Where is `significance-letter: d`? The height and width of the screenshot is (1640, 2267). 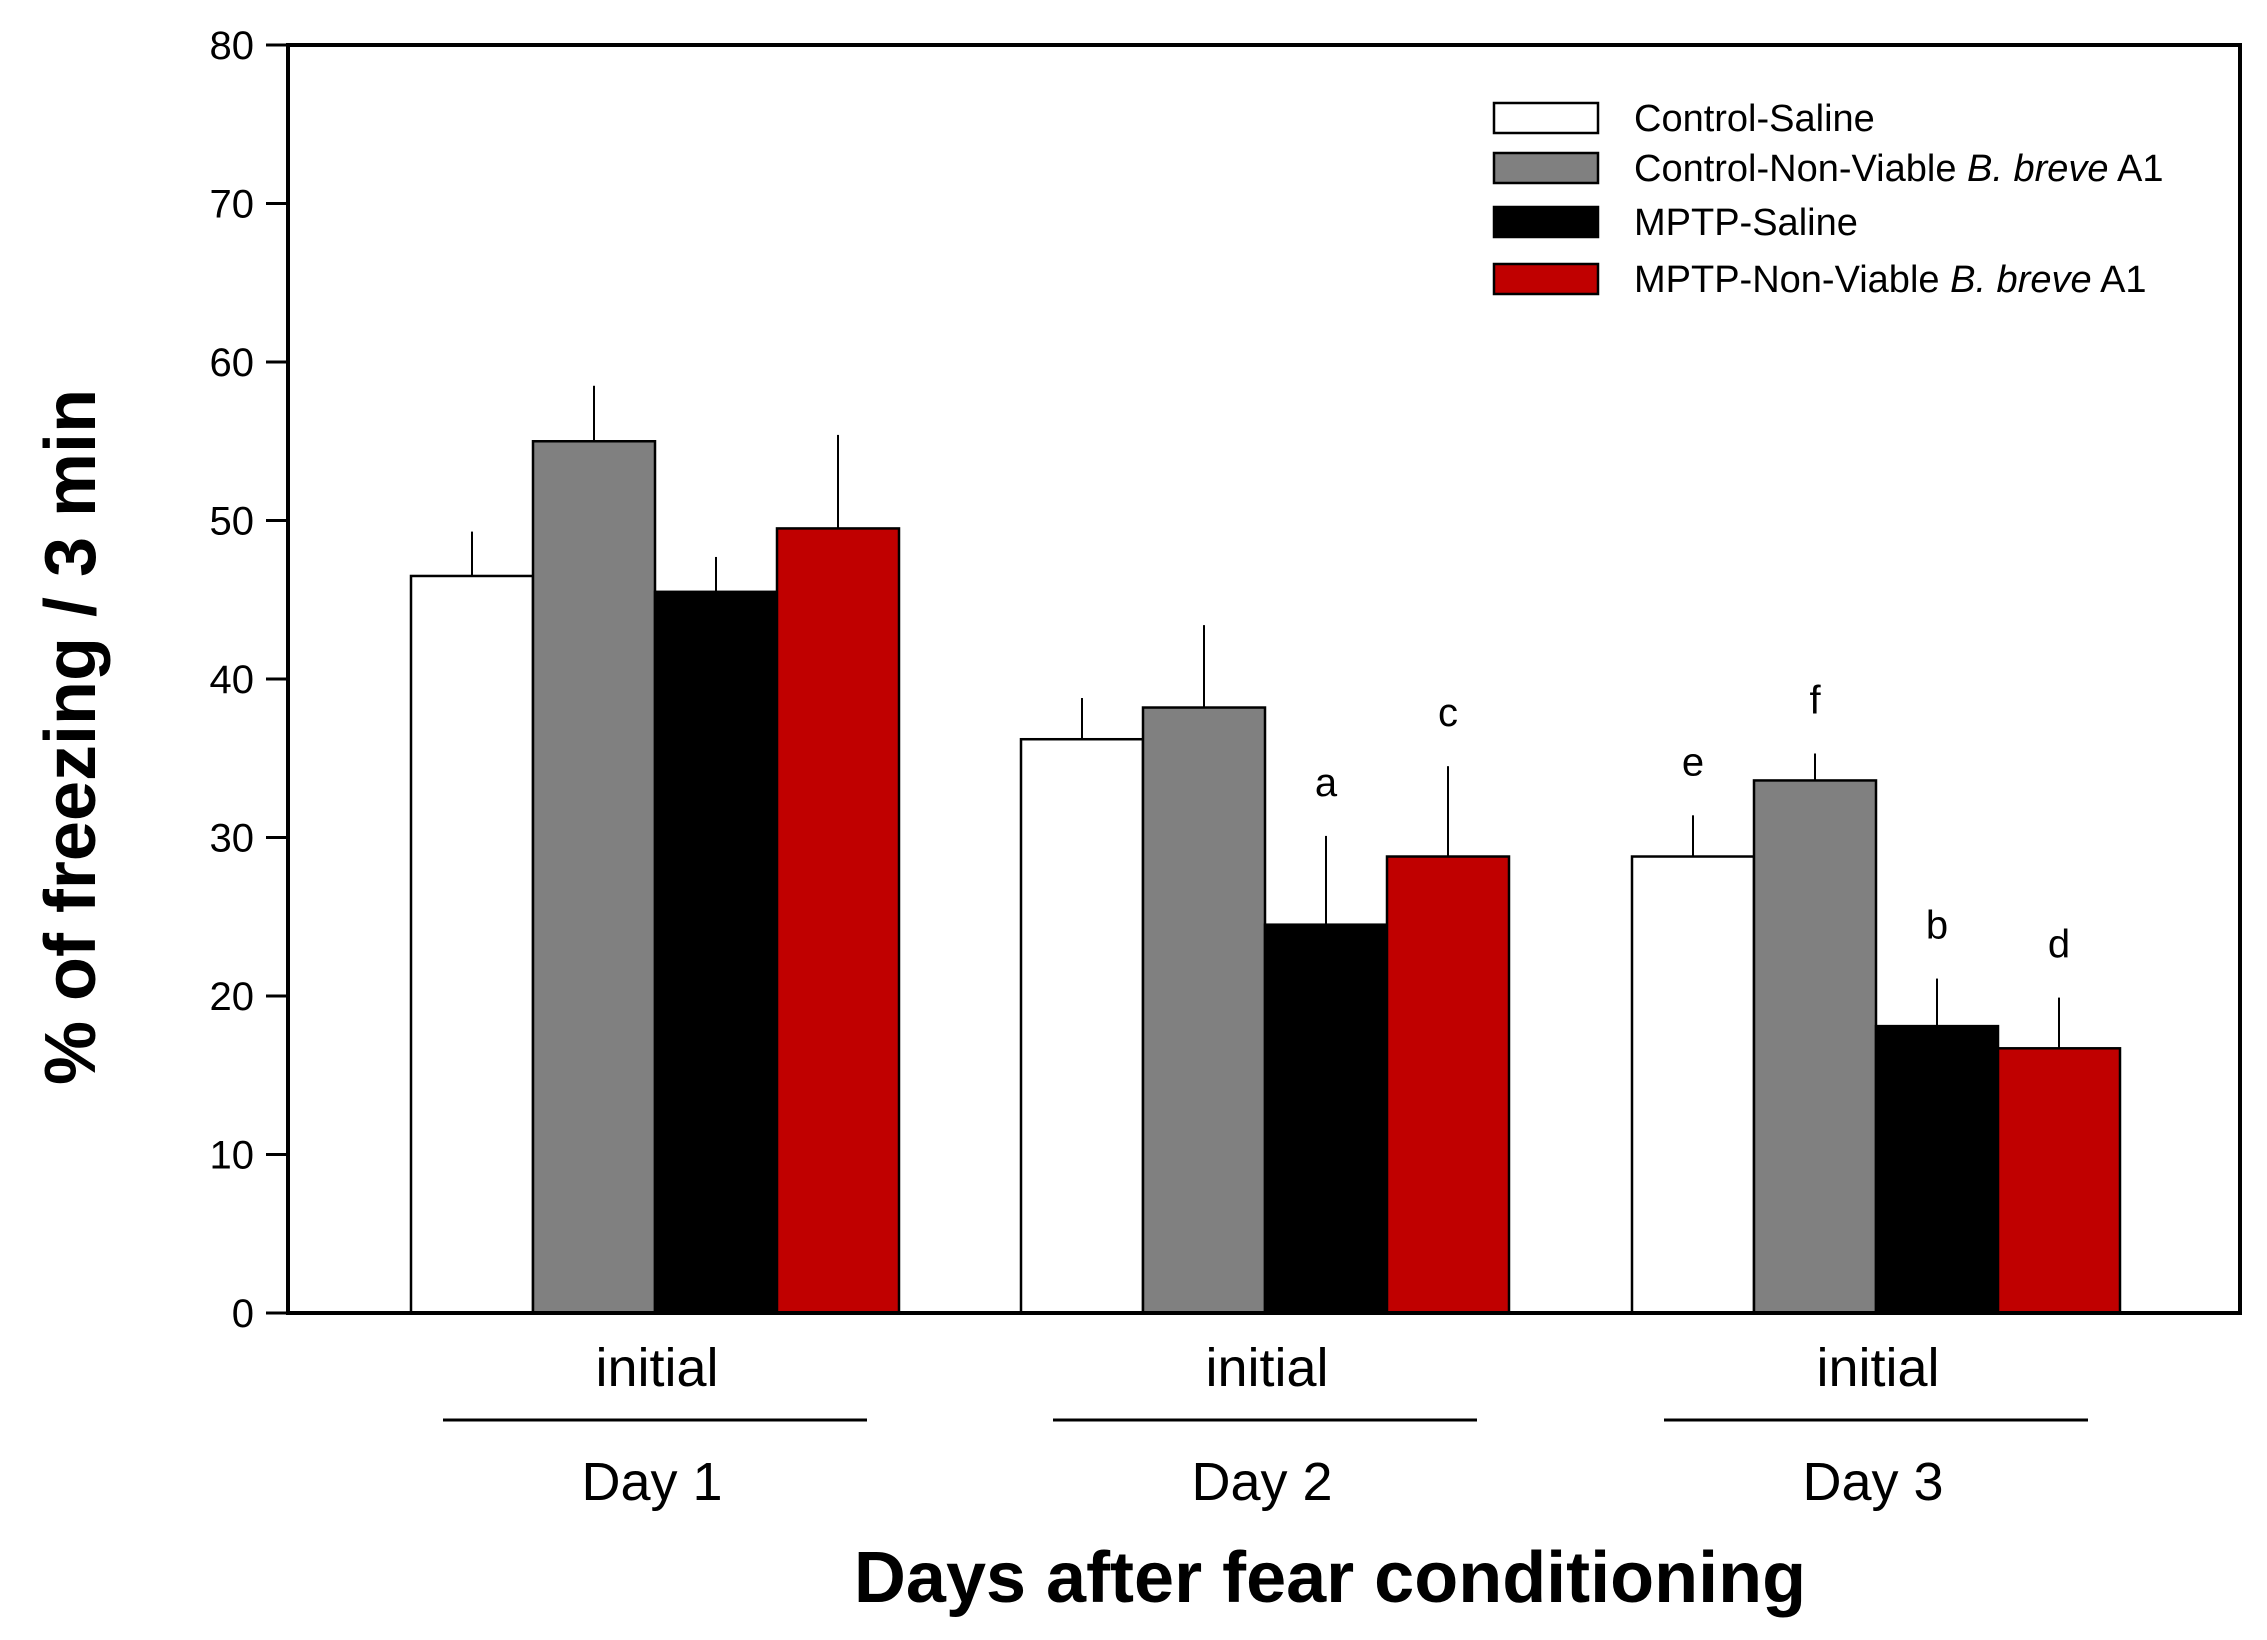 significance-letter: d is located at coordinates (2059, 945).